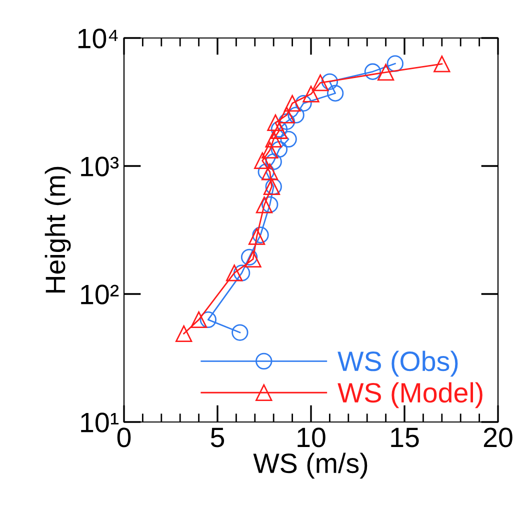  I want to click on y-tick-label: 10², so click(100, 294).